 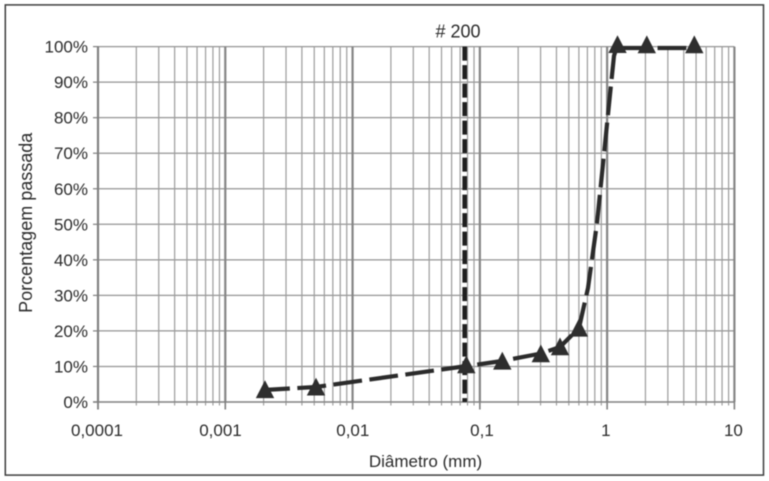 What do you see at coordinates (733, 430) in the screenshot?
I see `svg-text: 10` at bounding box center [733, 430].